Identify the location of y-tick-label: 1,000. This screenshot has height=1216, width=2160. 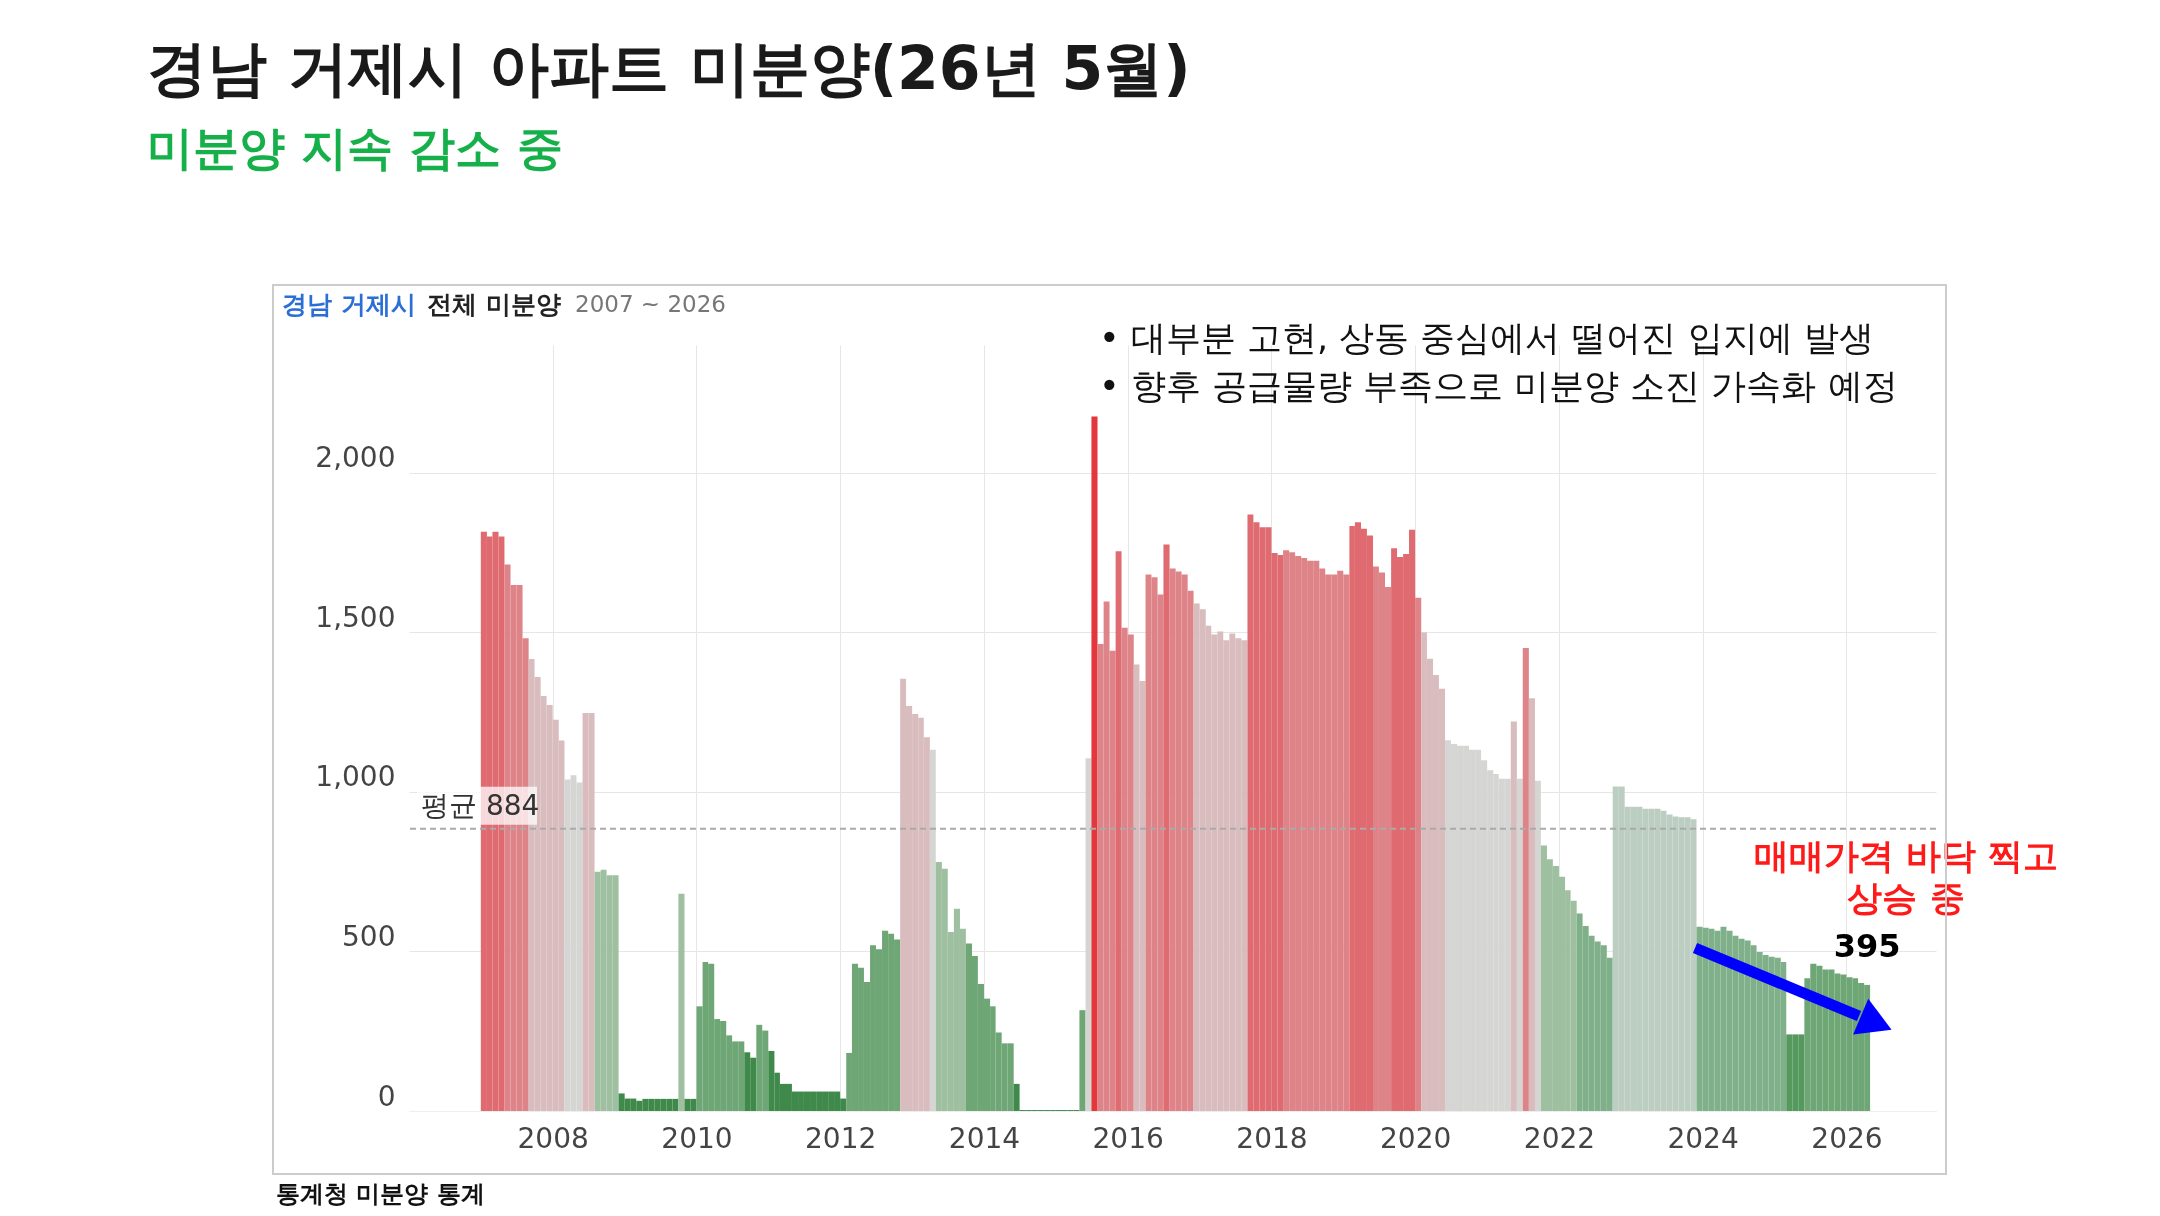
(355, 777).